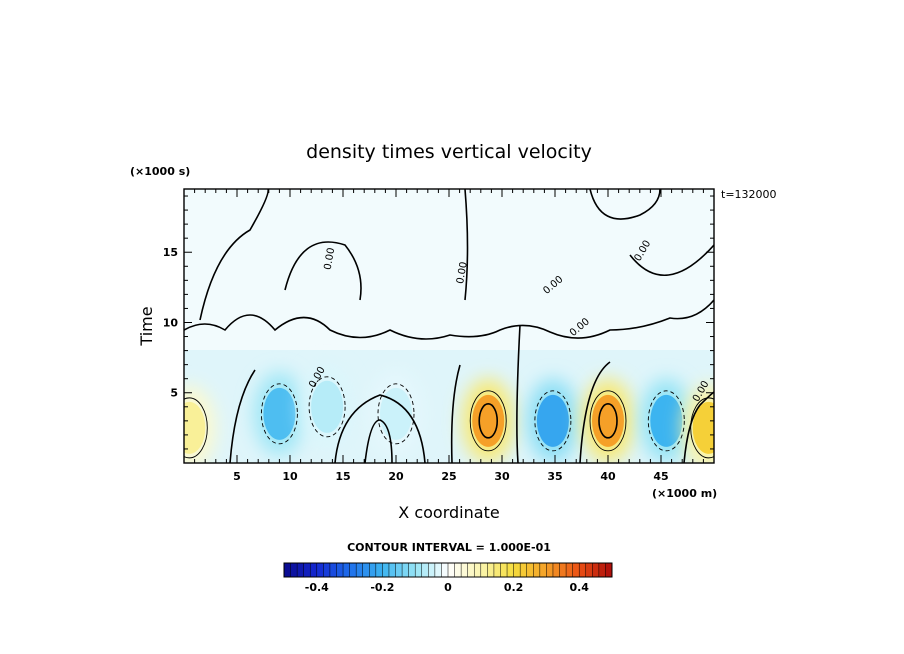  What do you see at coordinates (146, 326) in the screenshot?
I see `y-axis-label: Time` at bounding box center [146, 326].